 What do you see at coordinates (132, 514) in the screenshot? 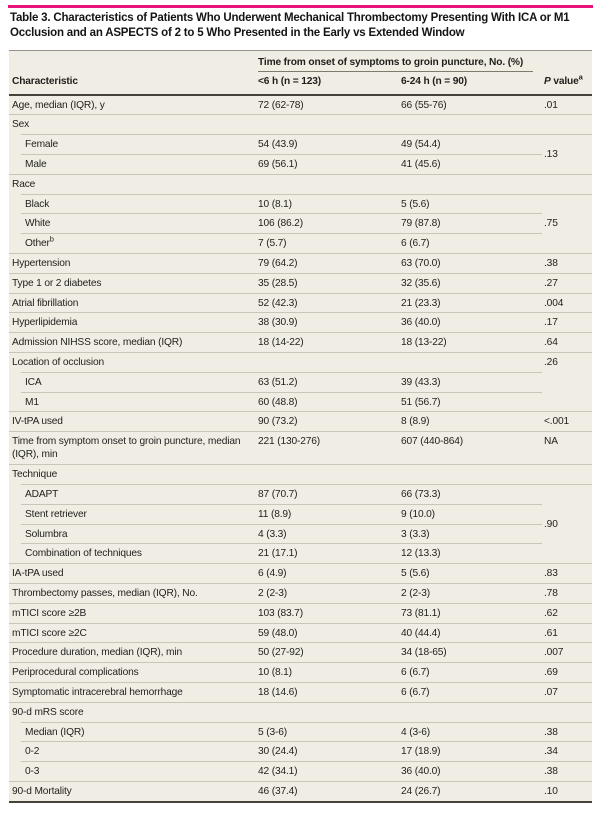
I see `row-label: Stent retriever` at bounding box center [132, 514].